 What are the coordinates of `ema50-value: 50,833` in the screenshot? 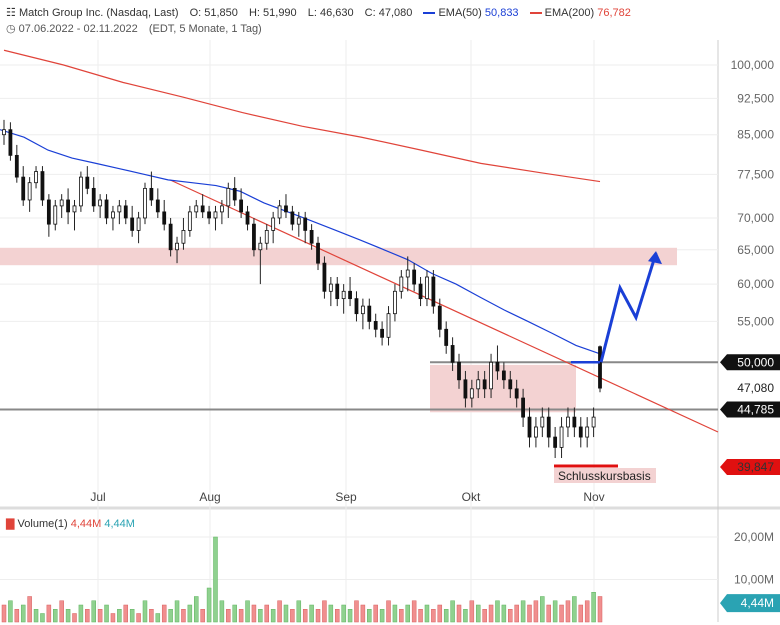 It's located at (501, 13).